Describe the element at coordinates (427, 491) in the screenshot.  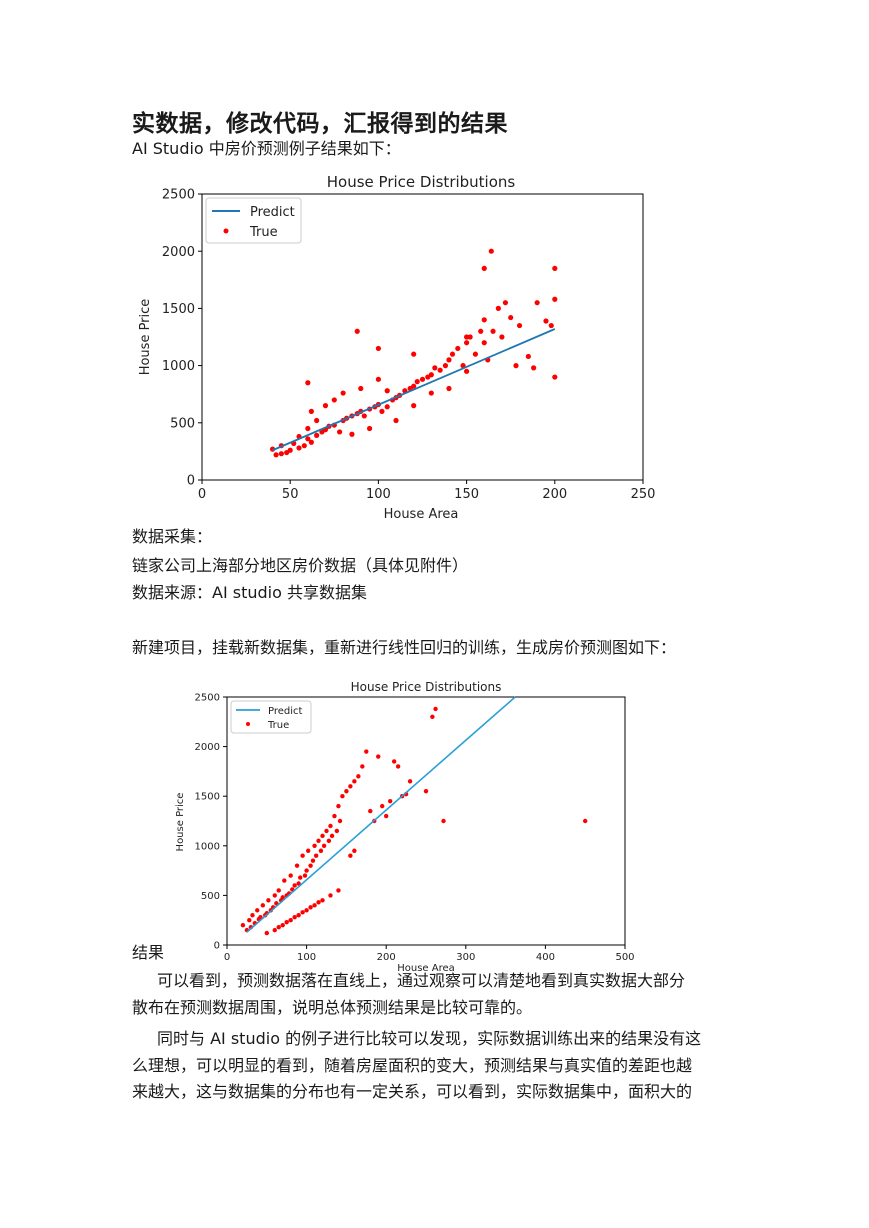
I see `x-axis-ticks: 0 50 100 150 200 250` at that location.